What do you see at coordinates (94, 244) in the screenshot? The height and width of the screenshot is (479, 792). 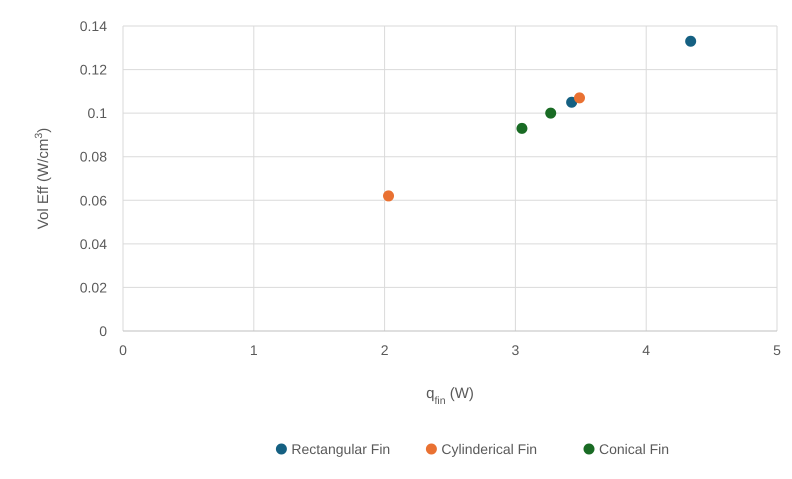 I see `y-tick-label: 0.04` at bounding box center [94, 244].